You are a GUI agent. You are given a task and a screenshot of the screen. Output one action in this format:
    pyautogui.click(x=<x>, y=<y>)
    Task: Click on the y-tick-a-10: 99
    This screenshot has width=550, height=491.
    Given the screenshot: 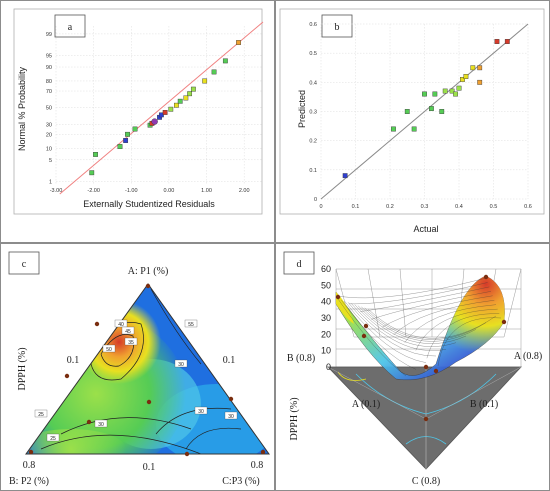 What is the action you would take?
    pyautogui.click(x=49, y=35)
    